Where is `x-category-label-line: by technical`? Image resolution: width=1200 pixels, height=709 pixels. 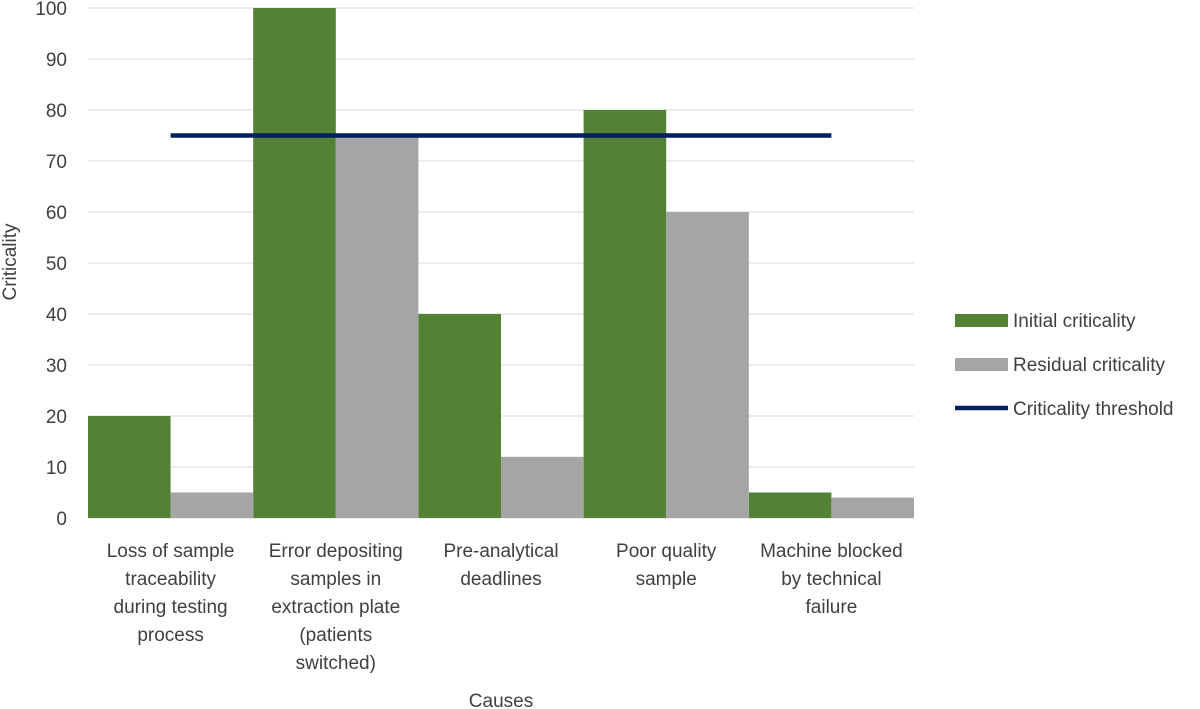 x-category-label-line: by technical is located at coordinates (831, 579).